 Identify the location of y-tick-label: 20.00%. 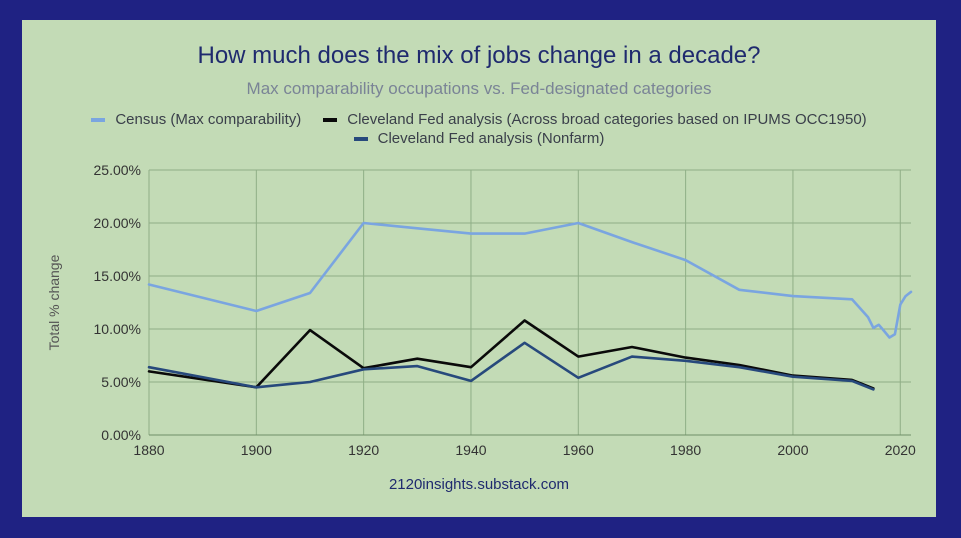
(117, 223).